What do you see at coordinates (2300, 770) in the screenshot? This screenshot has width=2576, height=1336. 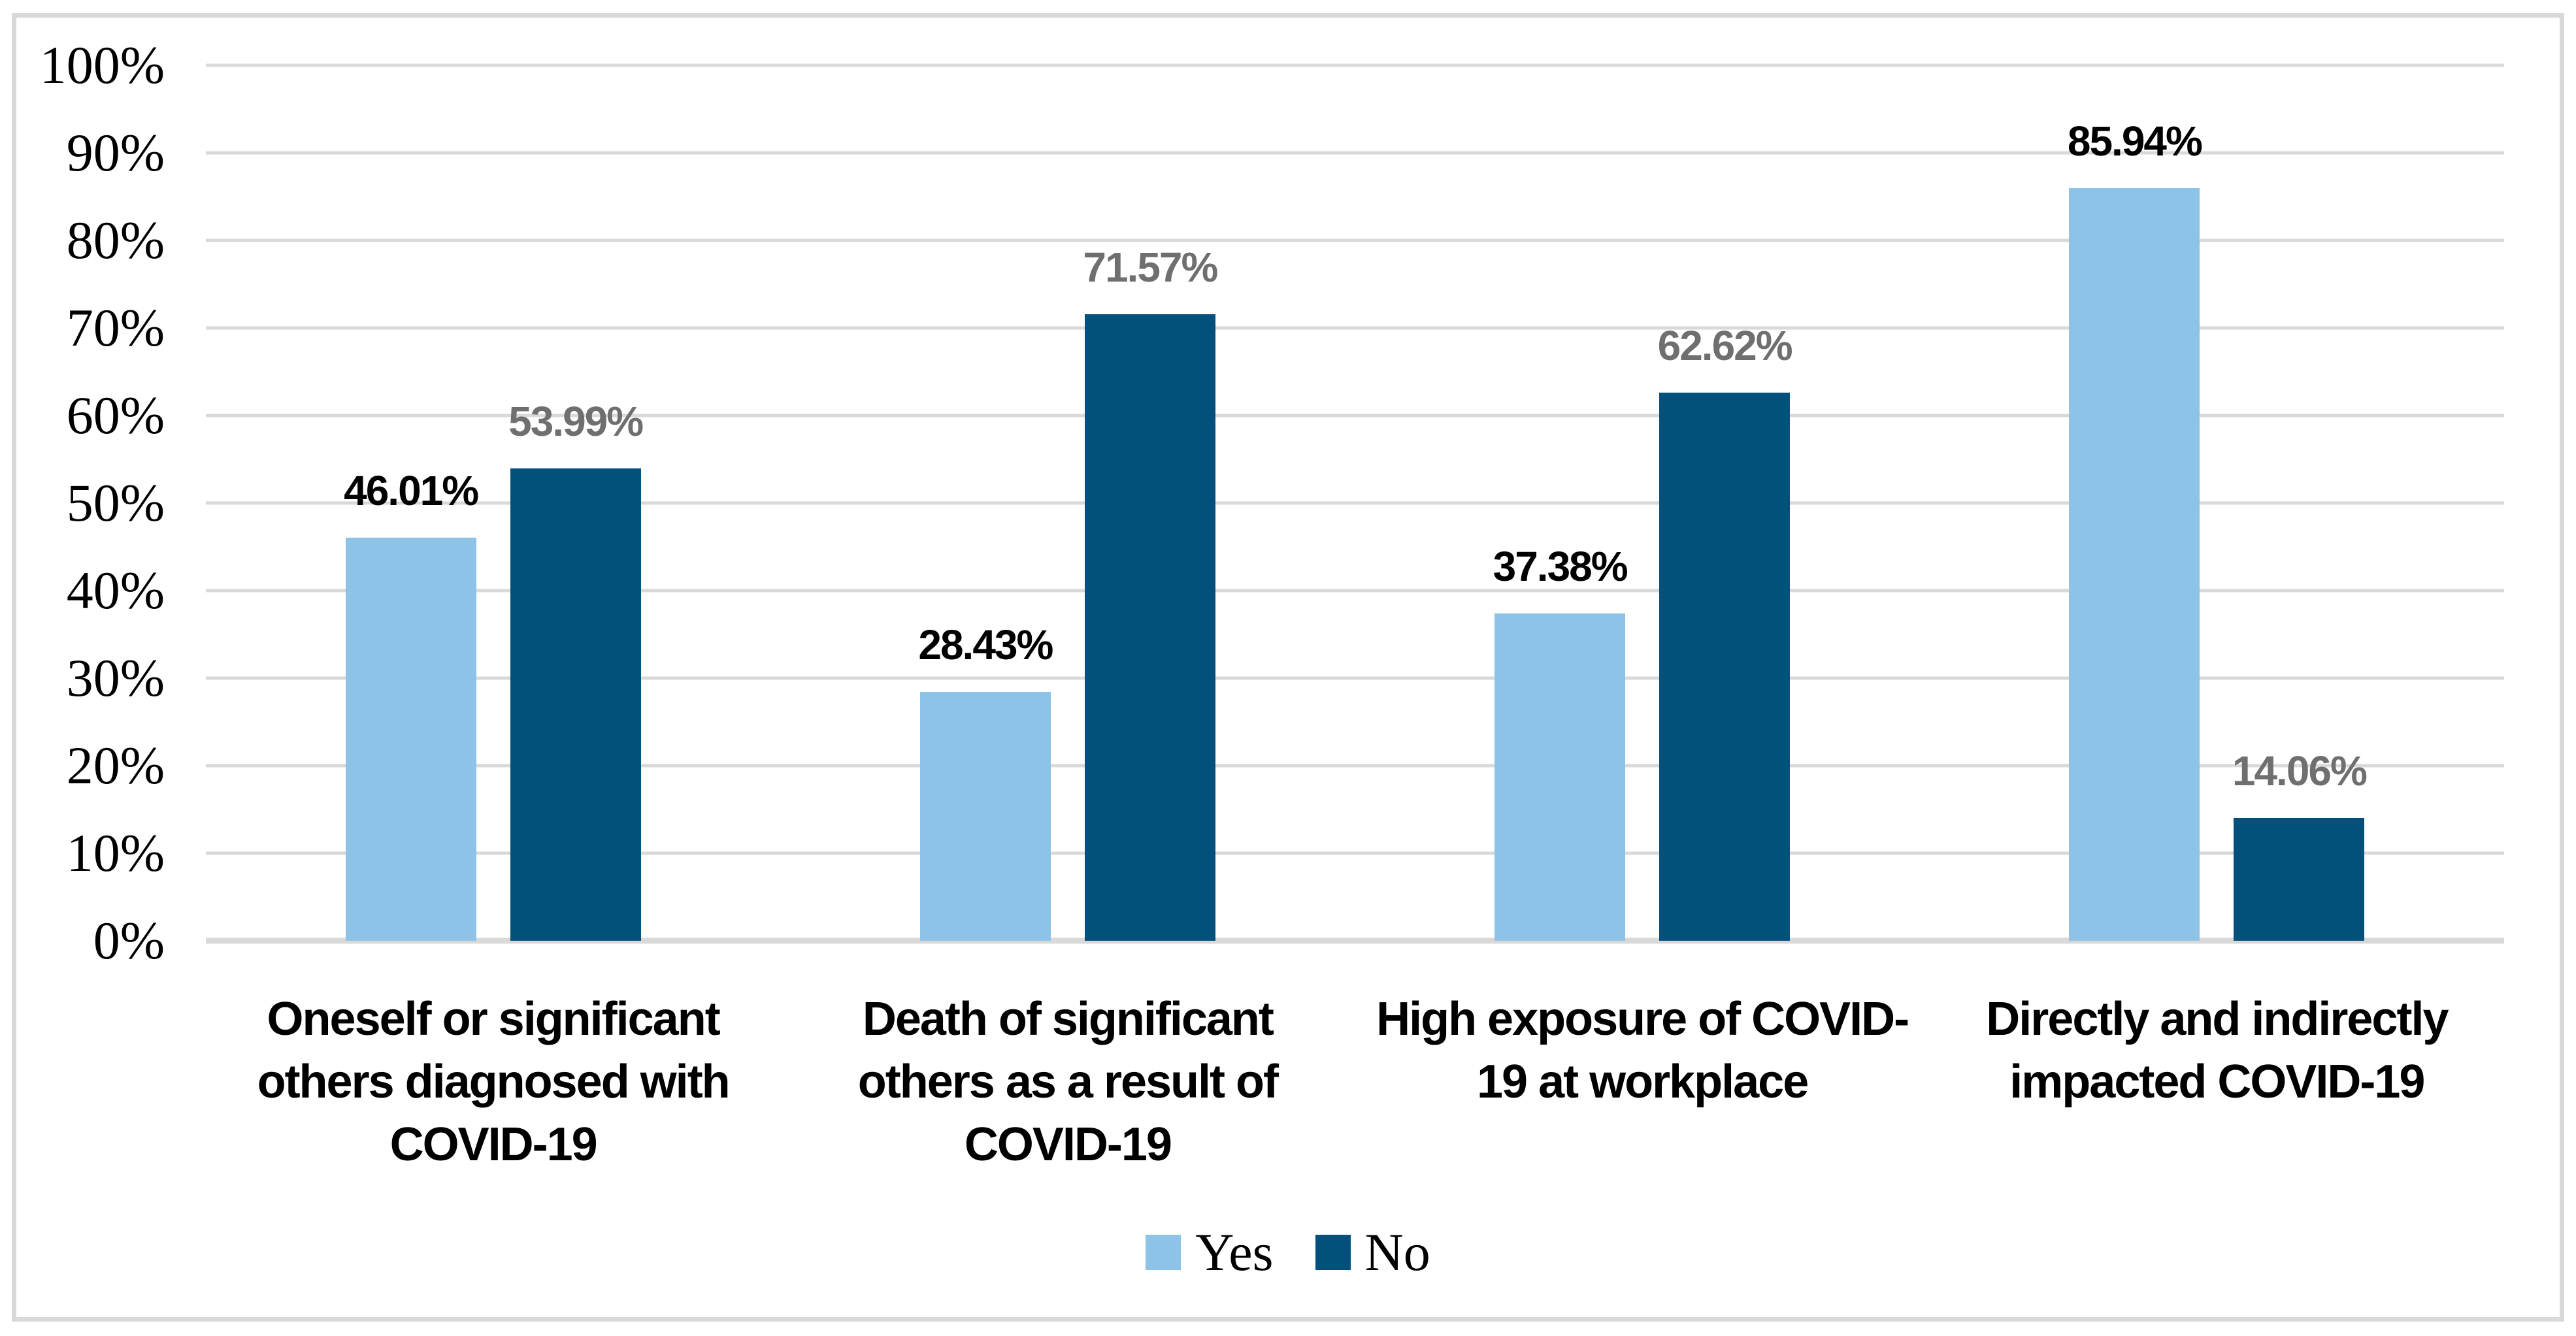 I see `bar-value-label: 14.06%` at bounding box center [2300, 770].